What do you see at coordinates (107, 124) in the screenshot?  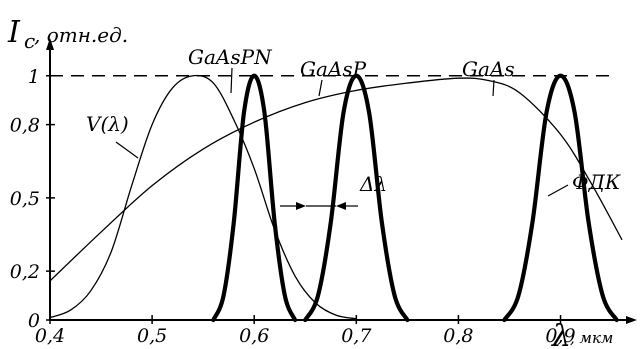 I see `series-label-V: V(λ)` at bounding box center [107, 124].